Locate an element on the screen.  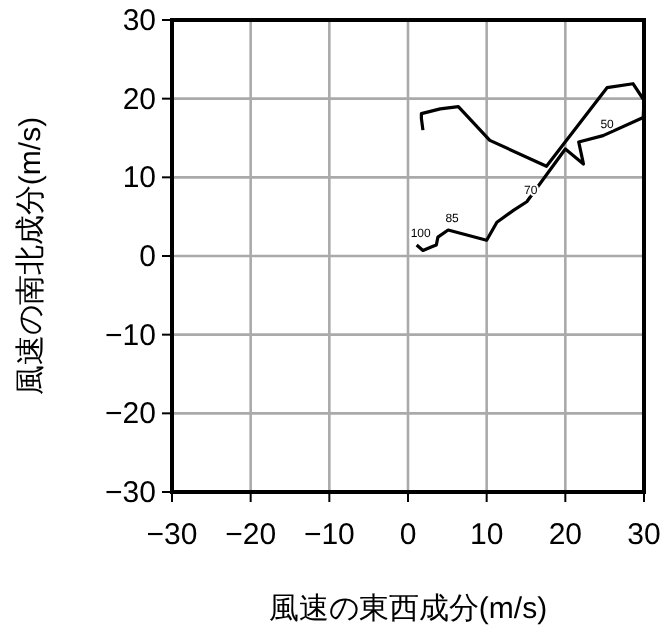
x-tick-label: 30 is located at coordinates (644, 535).